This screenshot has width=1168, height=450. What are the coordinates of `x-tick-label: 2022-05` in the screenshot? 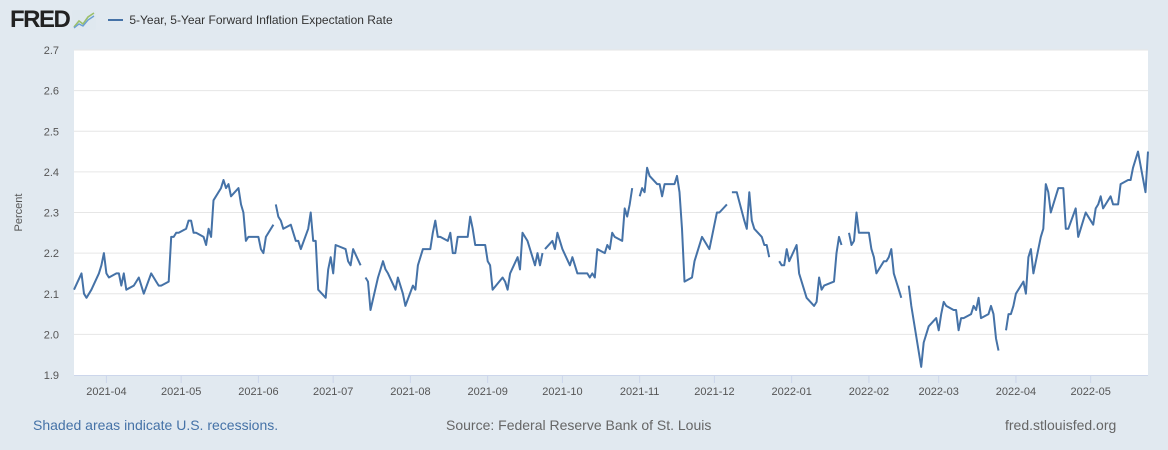 It's located at (1090, 392).